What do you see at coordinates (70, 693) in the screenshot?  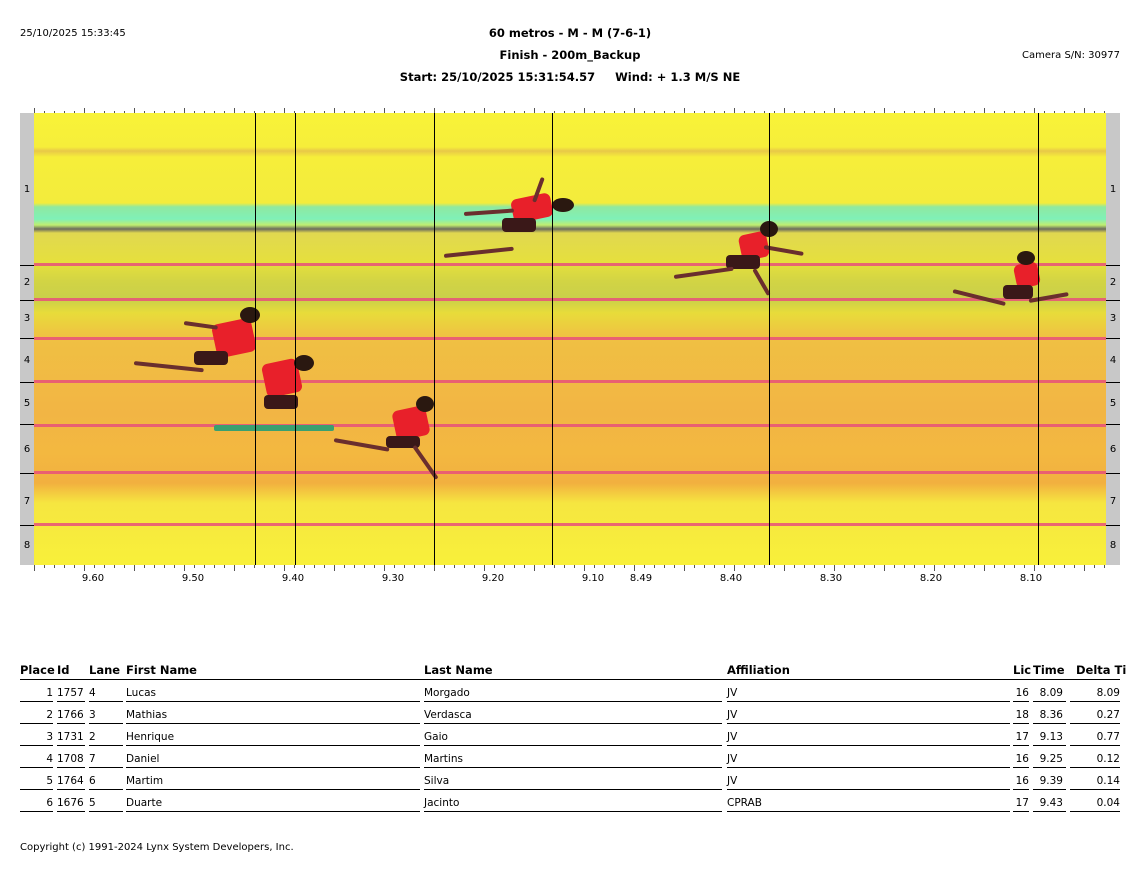 I see `cell-id: 1757` at bounding box center [70, 693].